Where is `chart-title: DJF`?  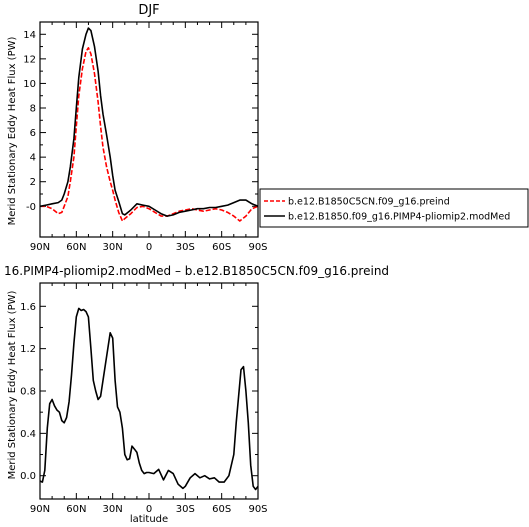 chart-title: DJF is located at coordinates (148, 10).